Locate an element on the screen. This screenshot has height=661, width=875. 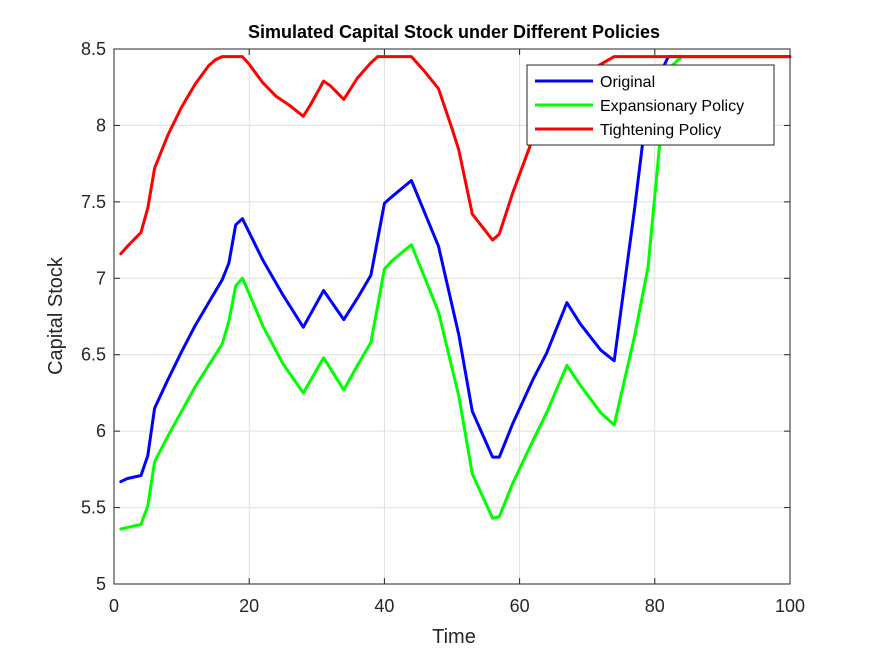
x-tick-label: 40 is located at coordinates (384, 606).